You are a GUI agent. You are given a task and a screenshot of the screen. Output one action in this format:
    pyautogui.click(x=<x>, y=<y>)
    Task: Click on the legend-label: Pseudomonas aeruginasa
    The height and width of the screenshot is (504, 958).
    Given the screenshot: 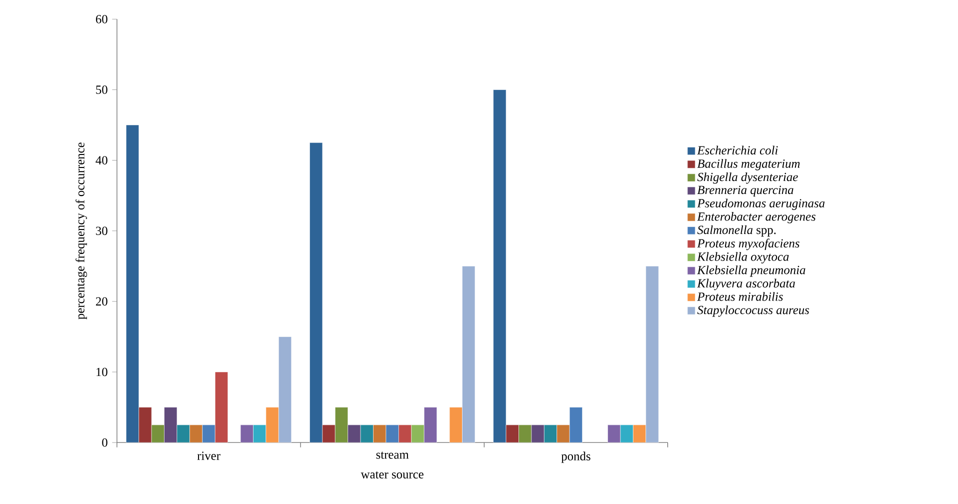 What is the action you would take?
    pyautogui.click(x=761, y=204)
    